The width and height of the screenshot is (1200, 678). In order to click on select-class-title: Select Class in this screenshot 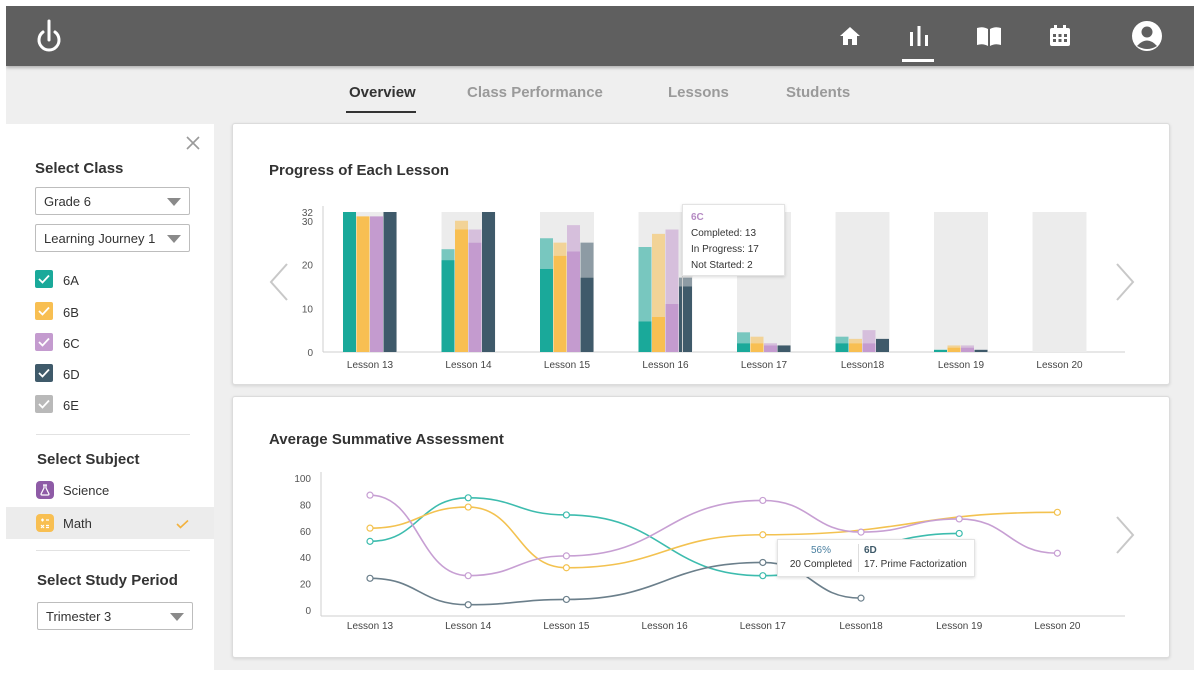, I will do `click(79, 168)`.